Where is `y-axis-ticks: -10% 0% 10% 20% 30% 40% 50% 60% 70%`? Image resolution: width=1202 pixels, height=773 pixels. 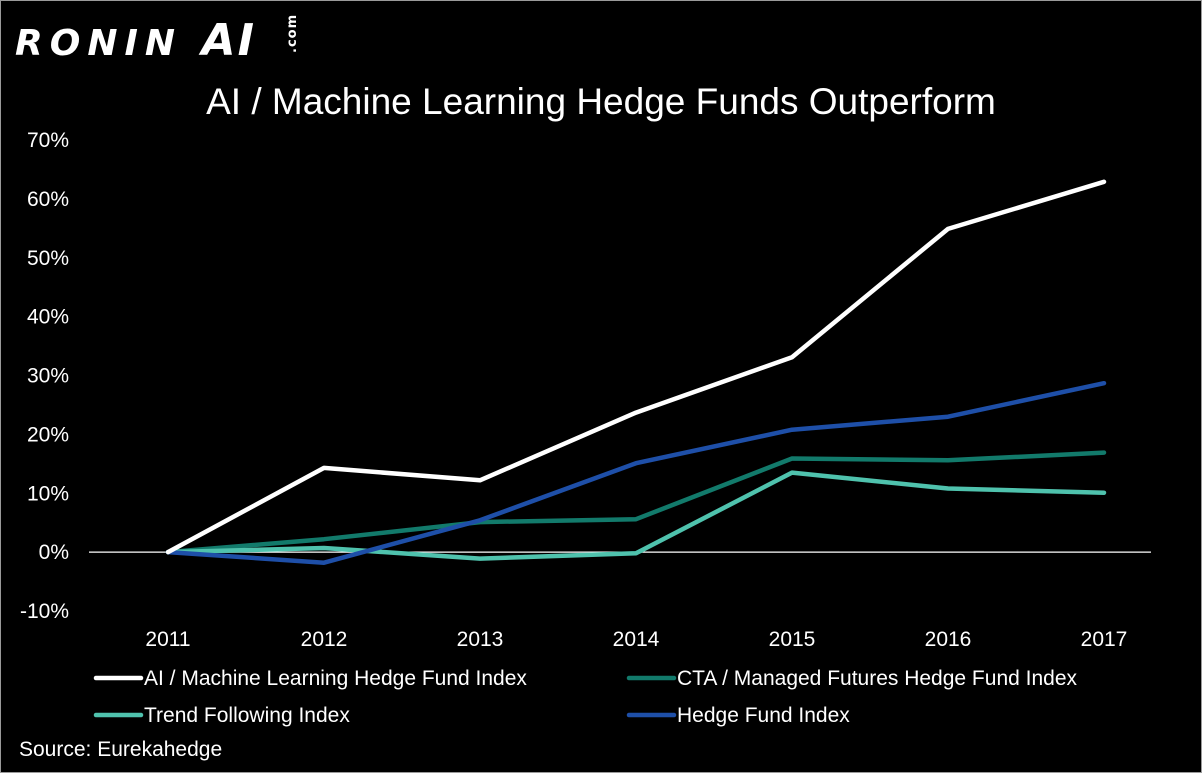 y-axis-ticks: -10% 0% 10% 20% 30% 40% 50% 60% 70% is located at coordinates (44, 376).